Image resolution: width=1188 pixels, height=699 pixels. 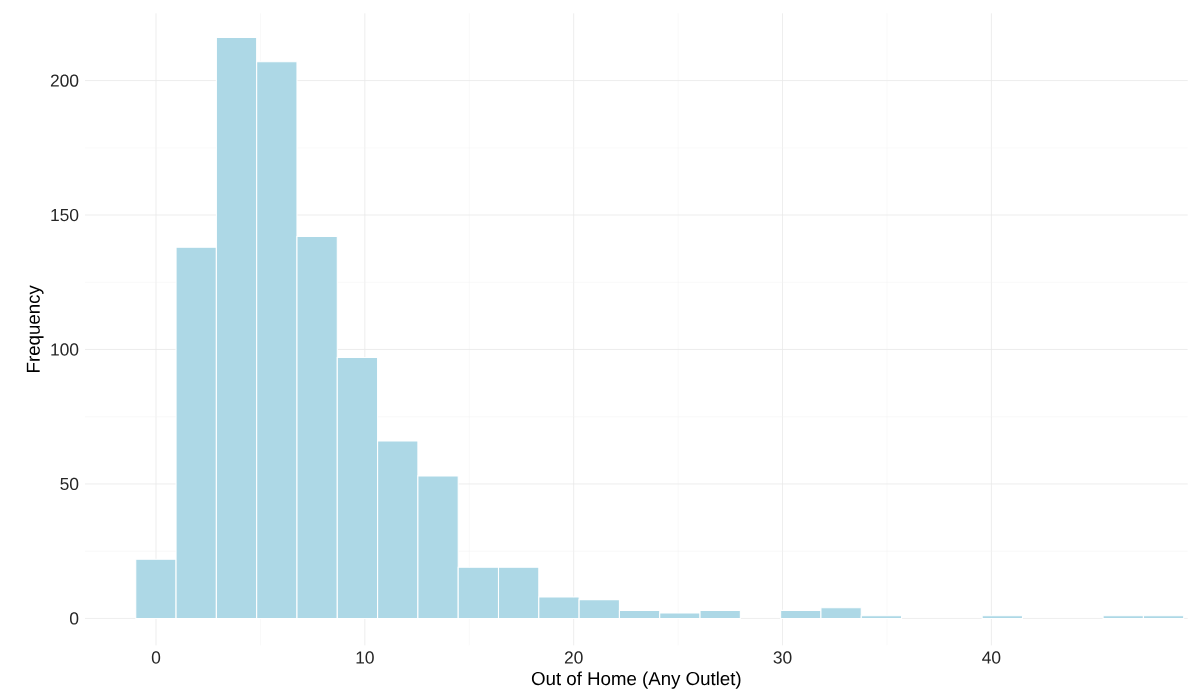 I want to click on y-tick-label: 50, so click(x=69, y=484).